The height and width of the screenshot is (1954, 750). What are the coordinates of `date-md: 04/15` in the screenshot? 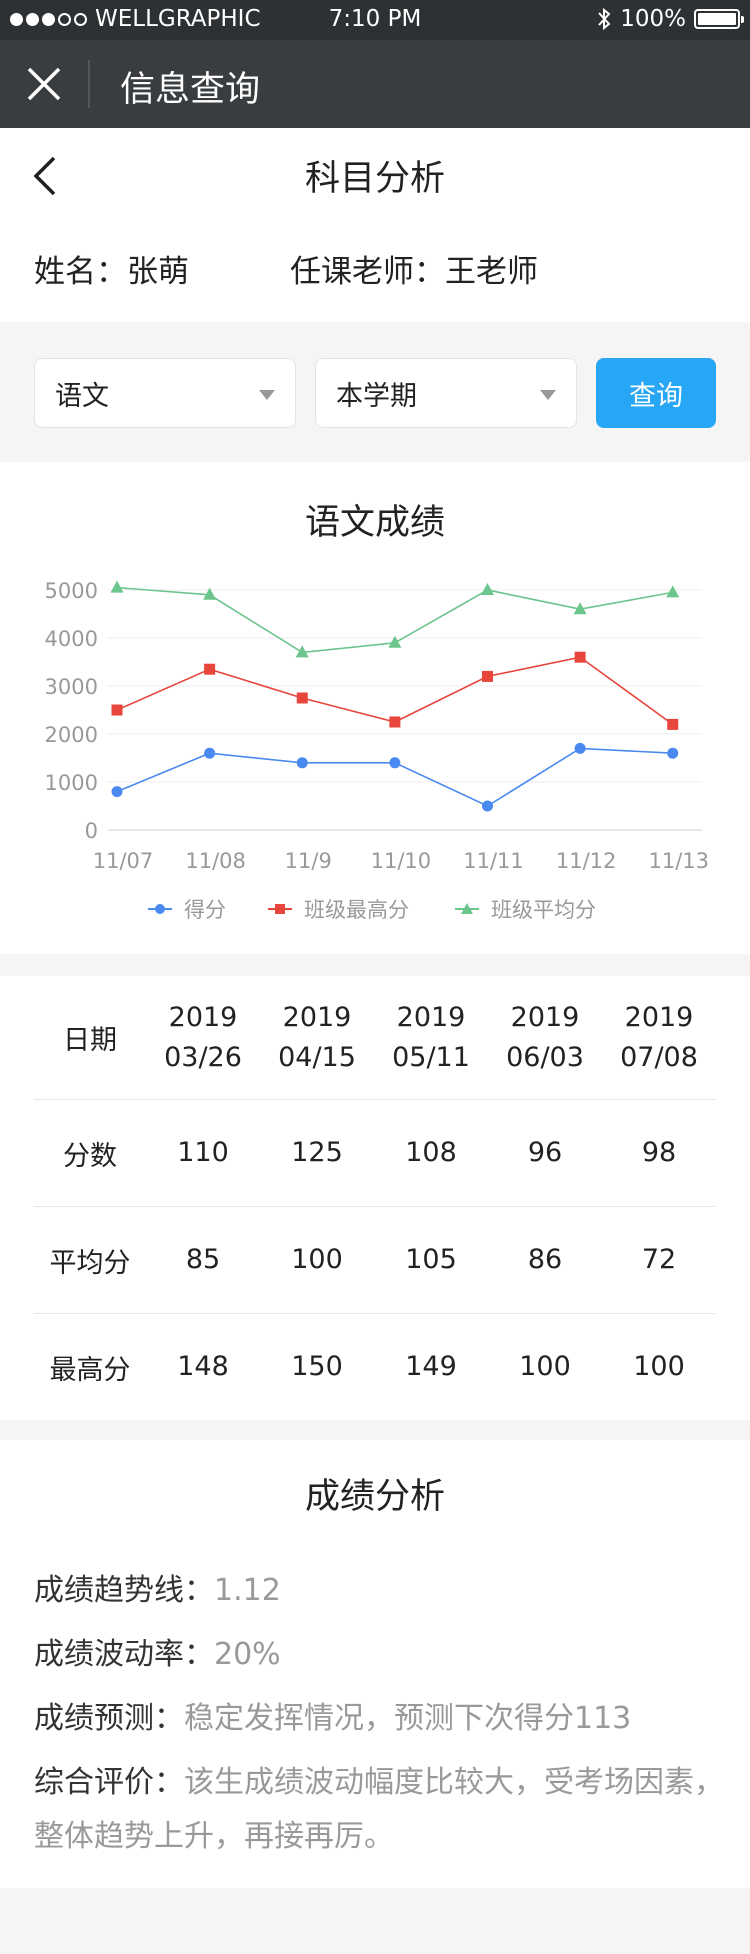 It's located at (317, 1057).